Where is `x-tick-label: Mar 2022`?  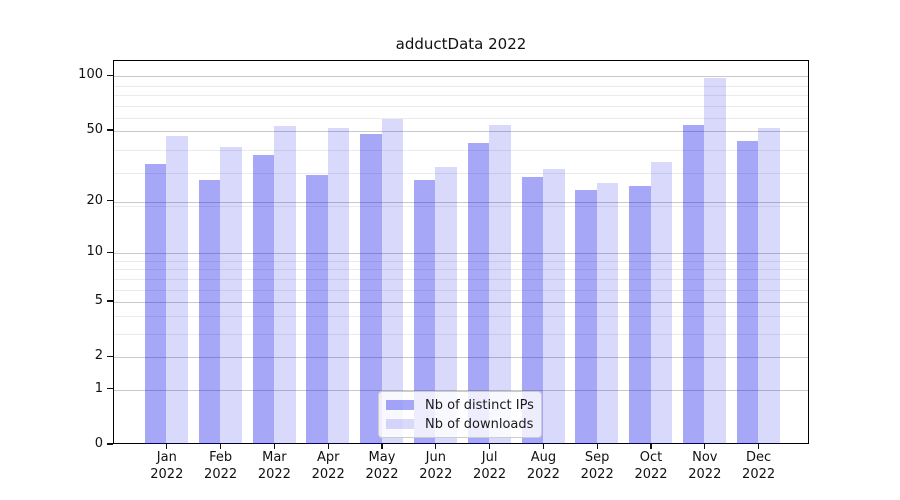
x-tick-label: Mar 2022 is located at coordinates (274, 466).